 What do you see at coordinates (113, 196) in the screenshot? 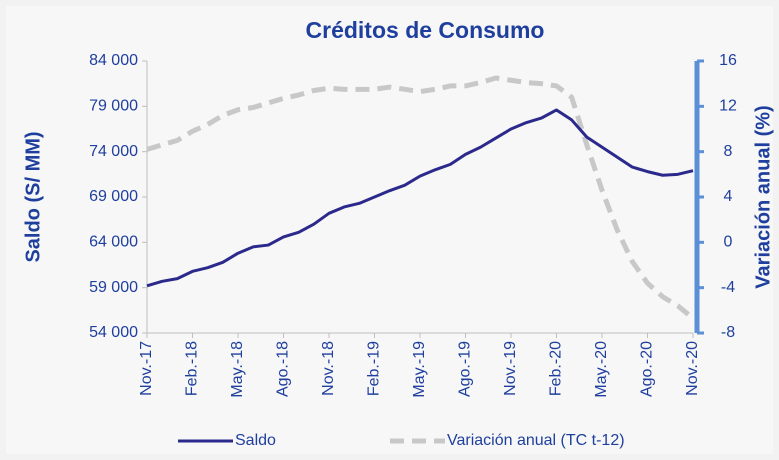
I see `y-tick-label: 69 000` at bounding box center [113, 196].